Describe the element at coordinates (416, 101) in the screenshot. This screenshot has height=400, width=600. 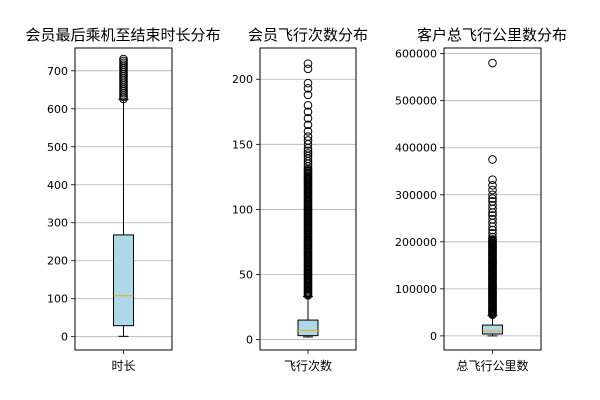
I see `y-tick-label: 500000` at that location.